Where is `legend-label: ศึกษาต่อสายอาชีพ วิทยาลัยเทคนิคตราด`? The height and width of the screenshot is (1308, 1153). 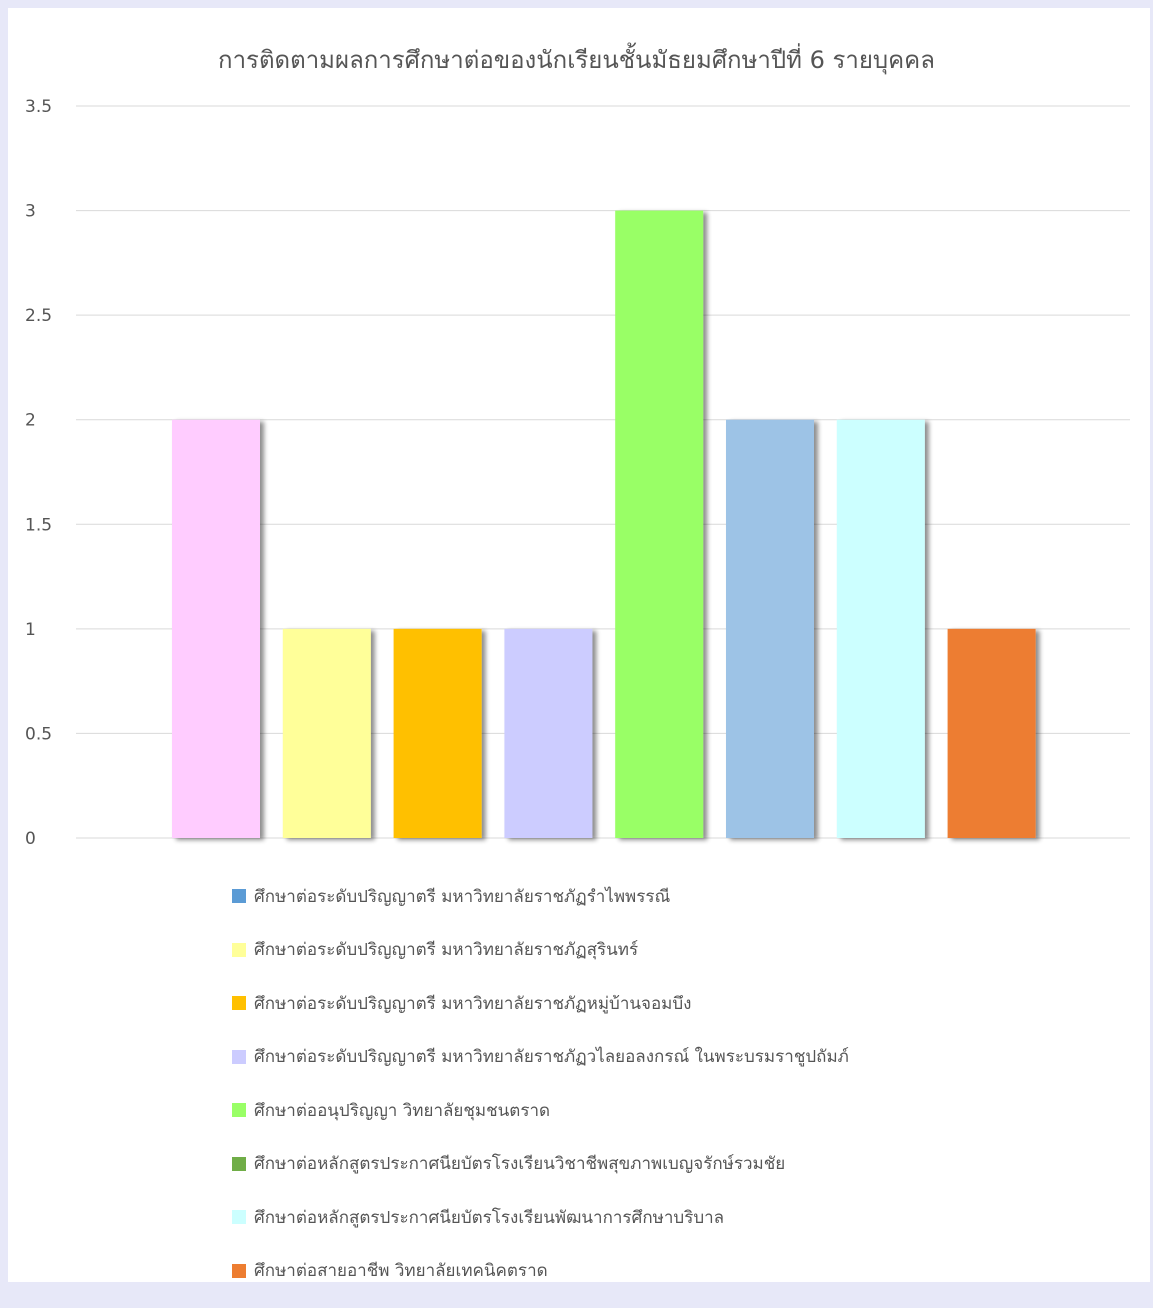 legend-label: ศึกษาต่อสายอาชีพ วิทยาลัยเทคนิคตราด is located at coordinates (401, 1271).